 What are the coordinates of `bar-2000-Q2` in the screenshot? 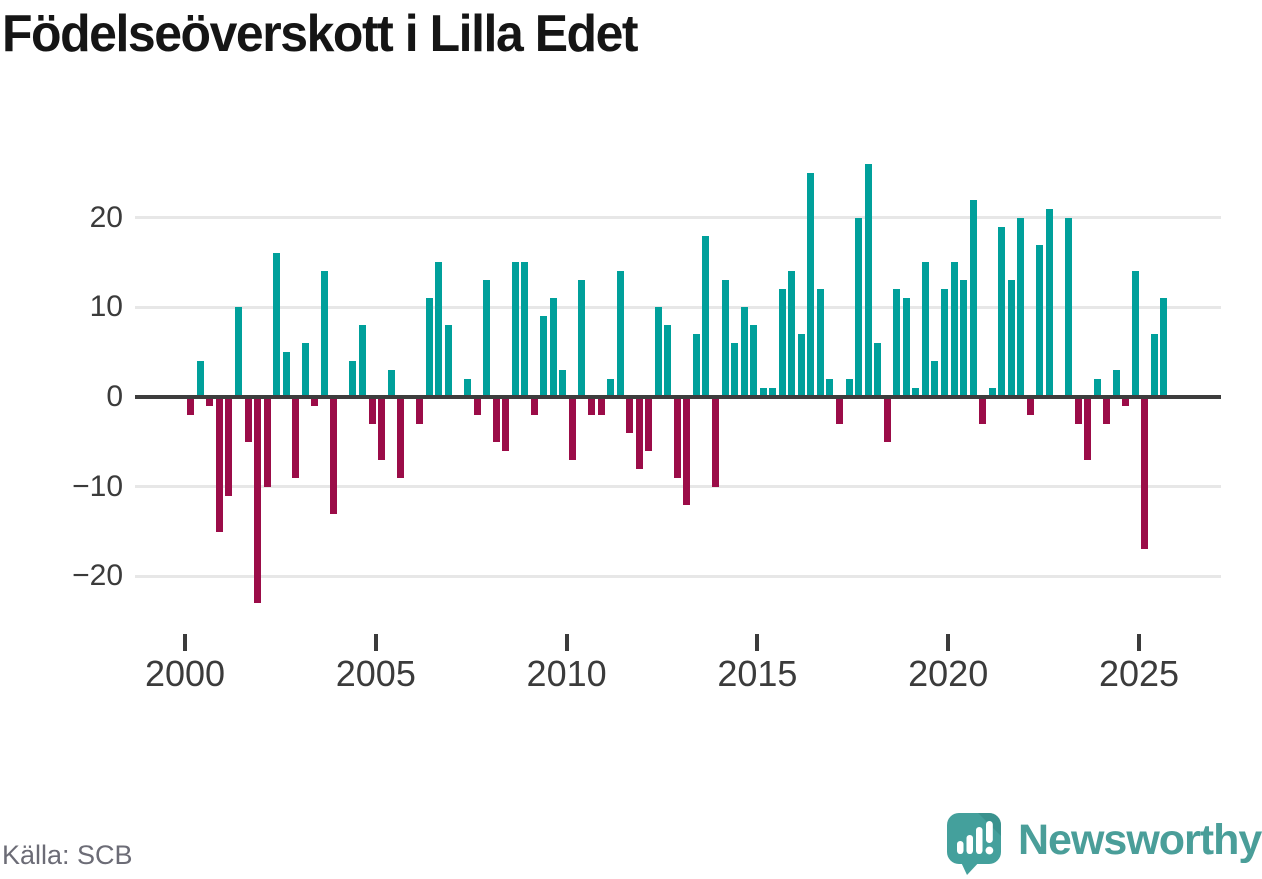 It's located at (200, 379).